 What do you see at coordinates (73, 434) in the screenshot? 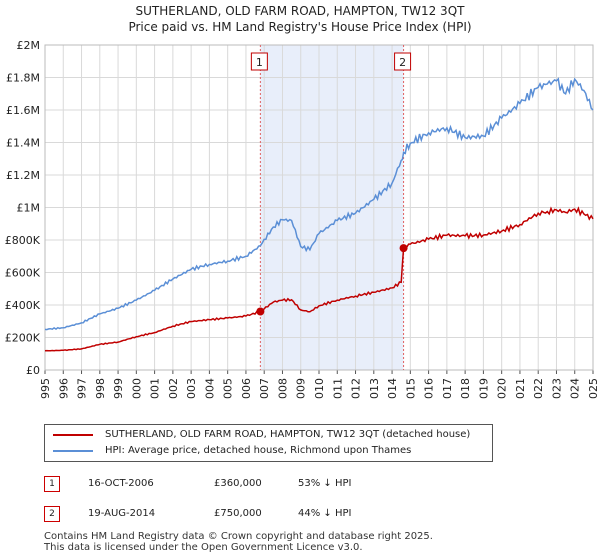
I see `legend-swatch-property` at bounding box center [73, 434].